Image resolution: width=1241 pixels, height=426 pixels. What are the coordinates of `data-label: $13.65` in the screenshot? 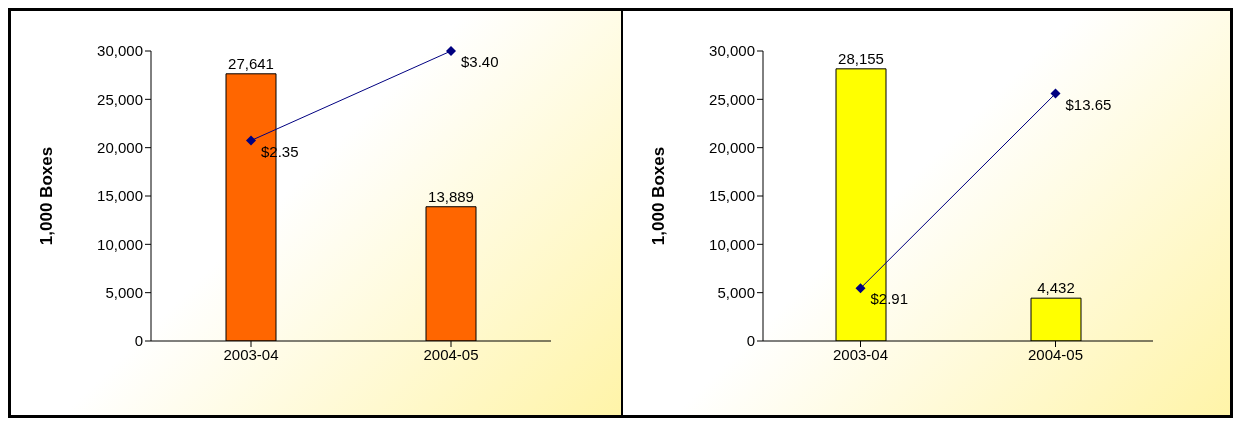 It's located at (1088, 104).